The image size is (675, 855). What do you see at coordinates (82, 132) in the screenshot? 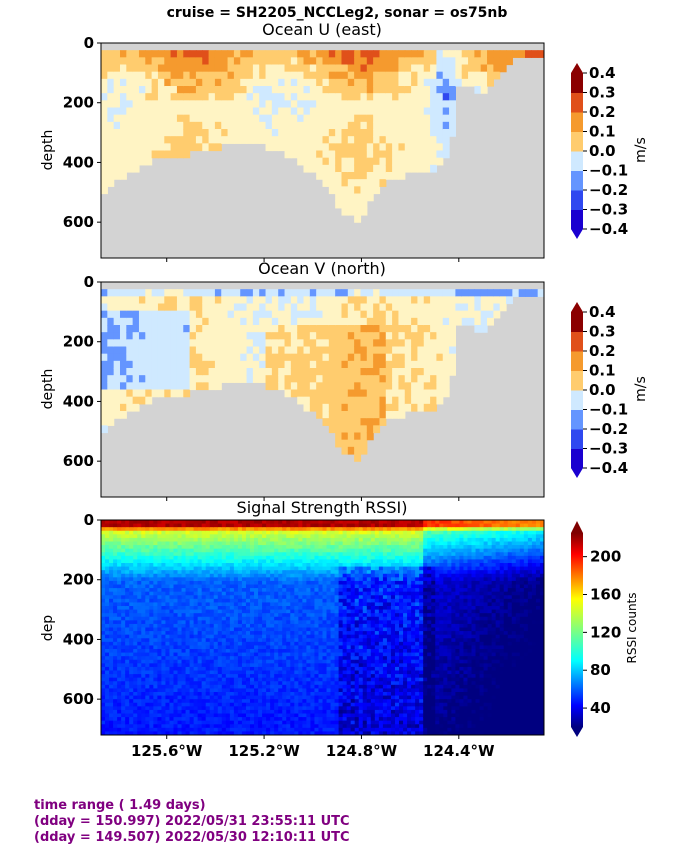
I see `y-axis-u: 0 200 400 600` at bounding box center [82, 132].